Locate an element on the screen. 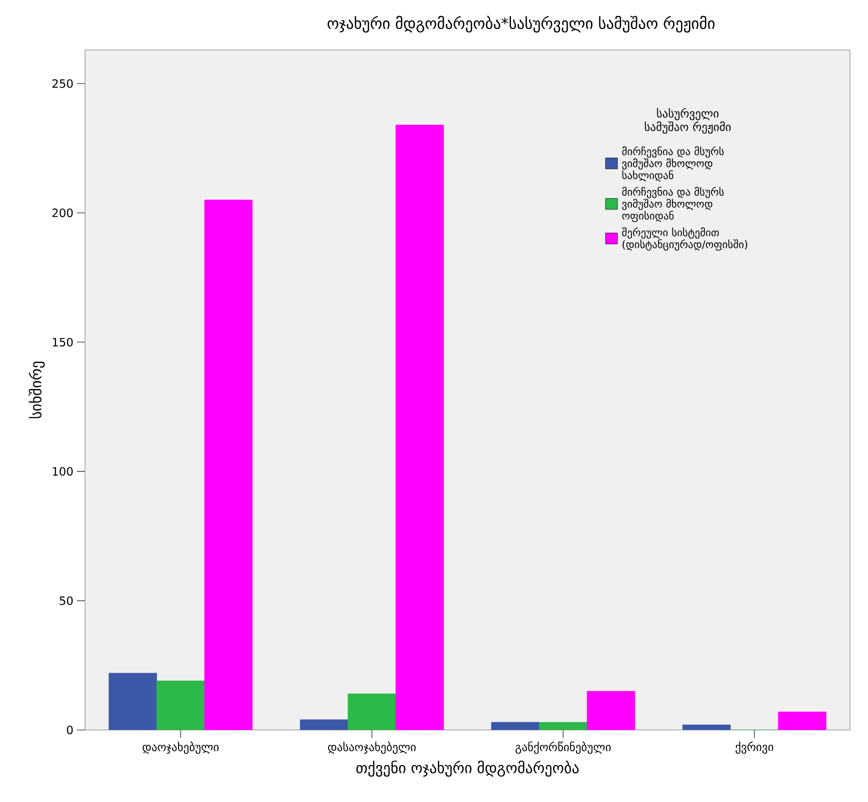 The image size is (868, 802). x-axis-title: თქვენი ოჯახური მდგომარეობა is located at coordinates (467, 768).